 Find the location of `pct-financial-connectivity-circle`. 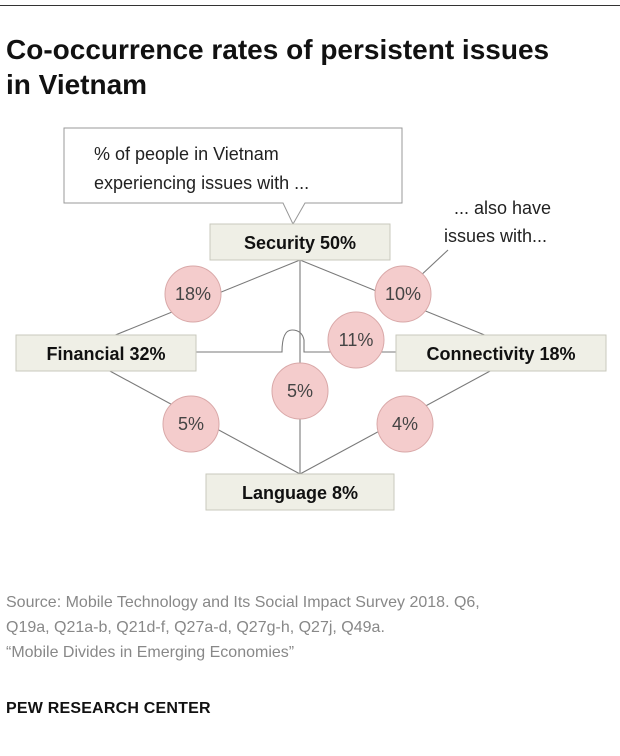

pct-financial-connectivity-circle is located at coordinates (356, 340).